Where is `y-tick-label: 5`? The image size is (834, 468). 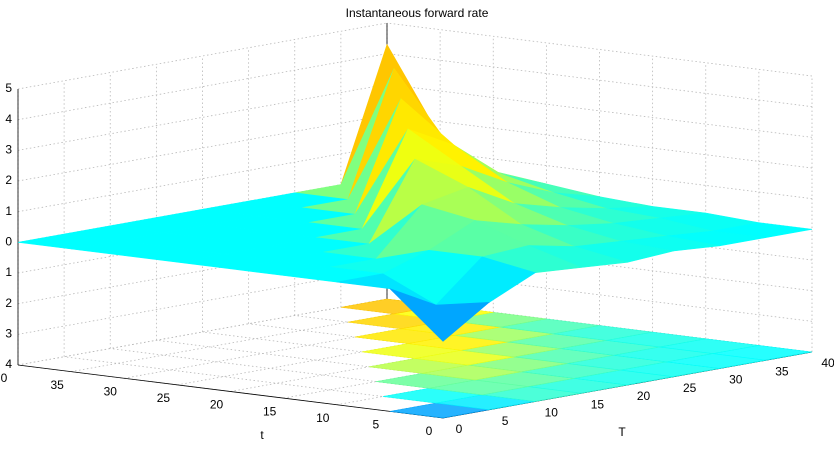 y-tick-label: 5 is located at coordinates (376, 425).